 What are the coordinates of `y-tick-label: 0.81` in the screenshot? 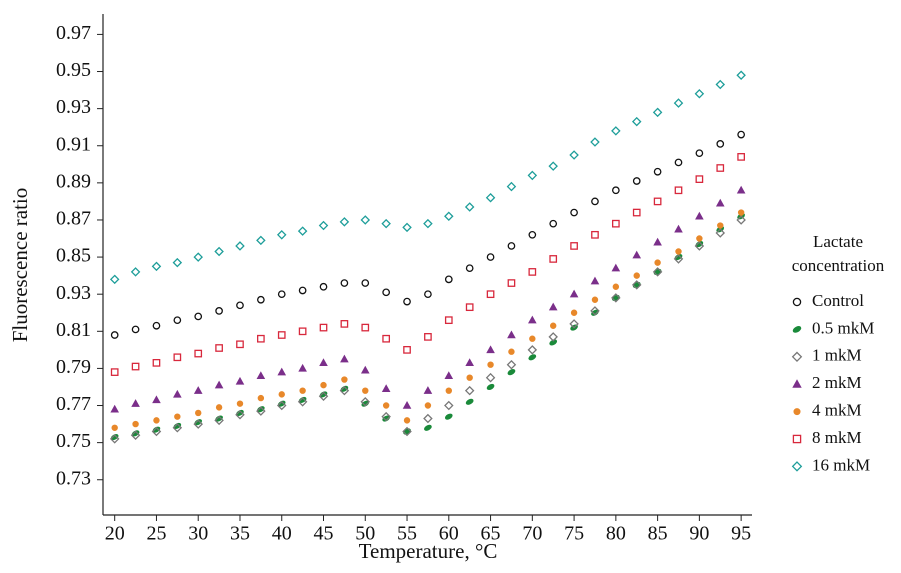 It's located at (73, 330).